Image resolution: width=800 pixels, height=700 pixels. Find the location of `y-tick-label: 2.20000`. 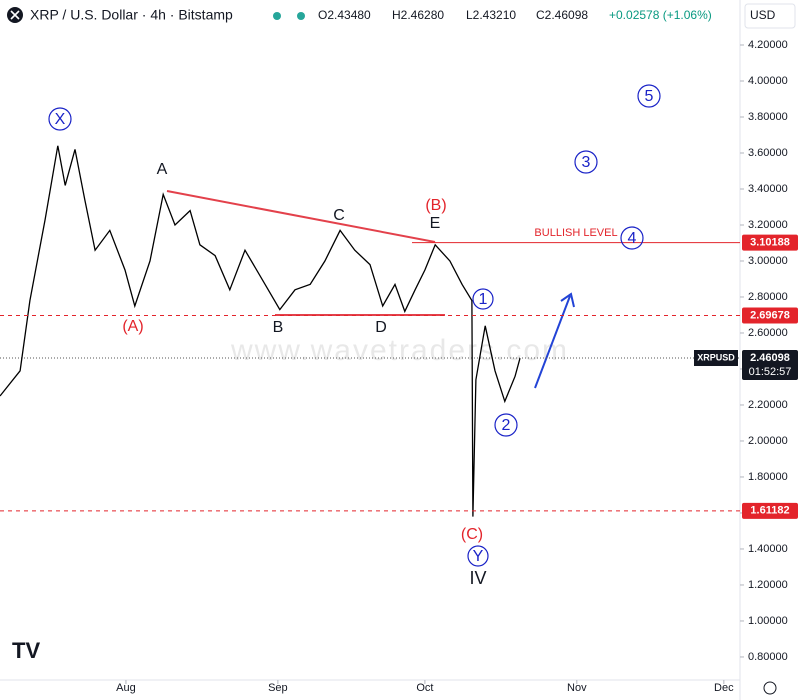

y-tick-label: 2.20000 is located at coordinates (768, 405).